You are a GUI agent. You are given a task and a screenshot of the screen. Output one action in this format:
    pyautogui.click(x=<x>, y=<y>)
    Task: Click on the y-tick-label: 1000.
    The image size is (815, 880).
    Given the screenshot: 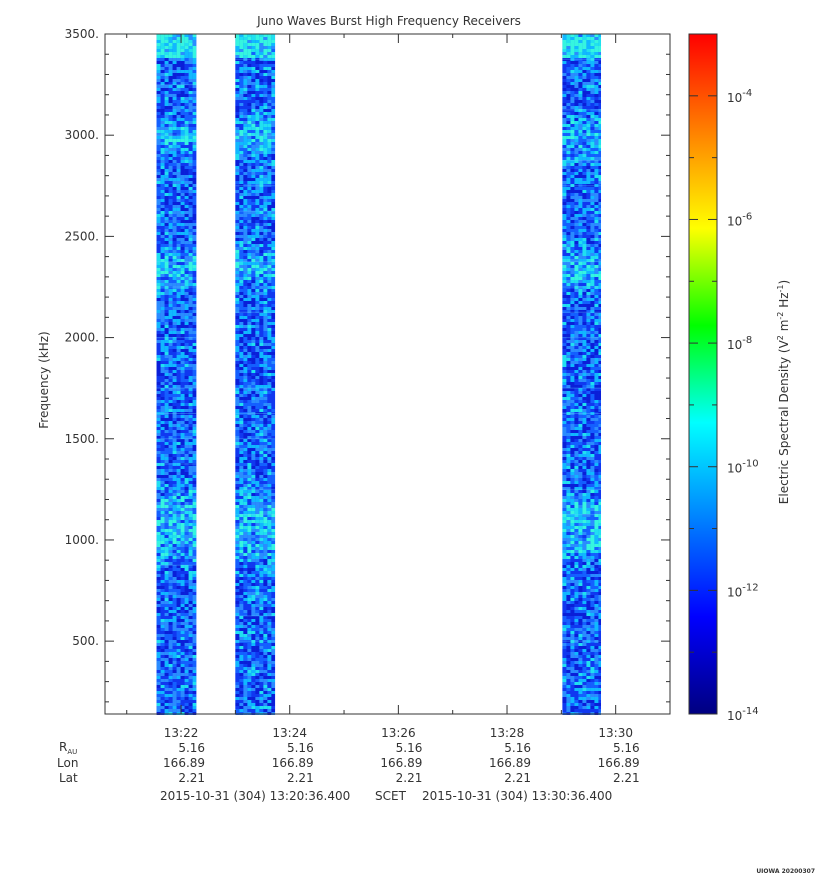 What is the action you would take?
    pyautogui.click(x=82, y=540)
    